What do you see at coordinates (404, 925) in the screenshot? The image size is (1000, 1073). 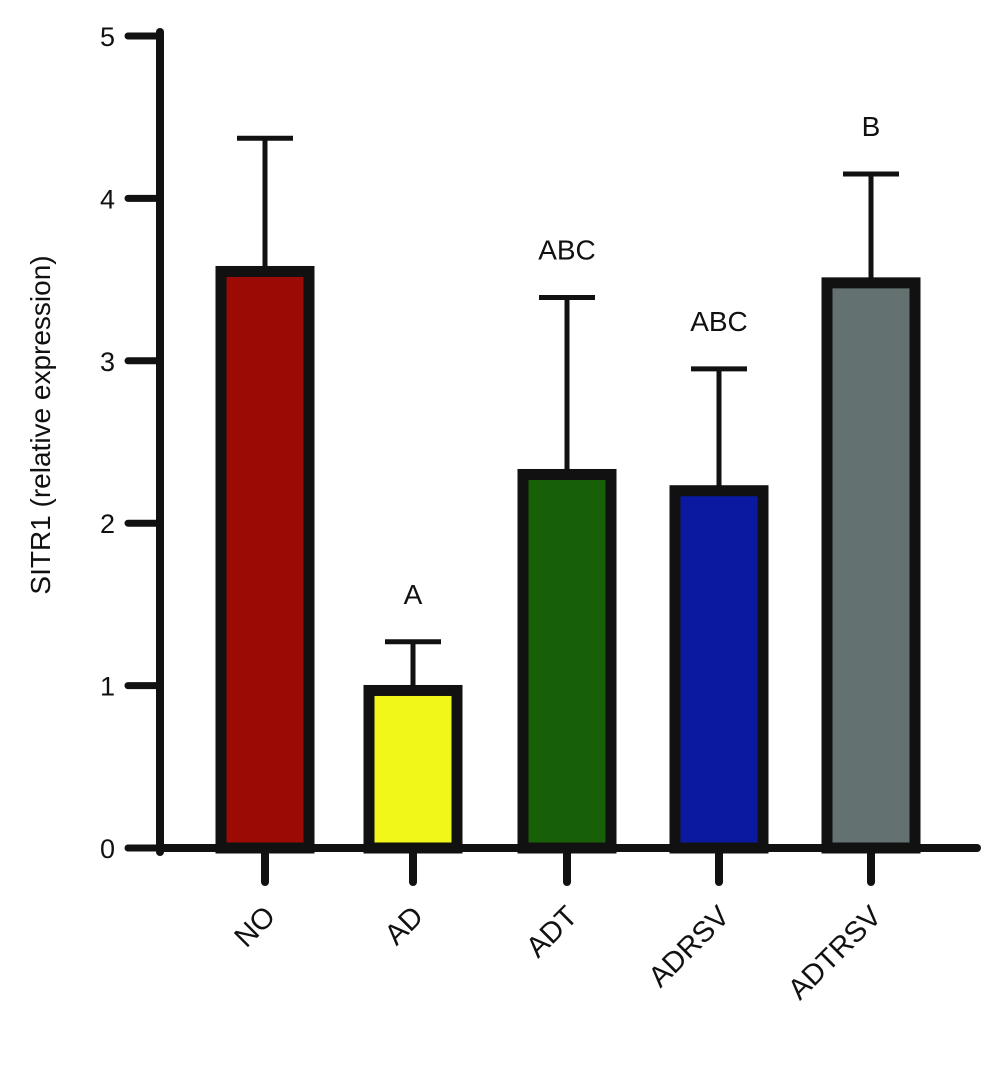 I see `x-tick-label-ad: AD` at bounding box center [404, 925].